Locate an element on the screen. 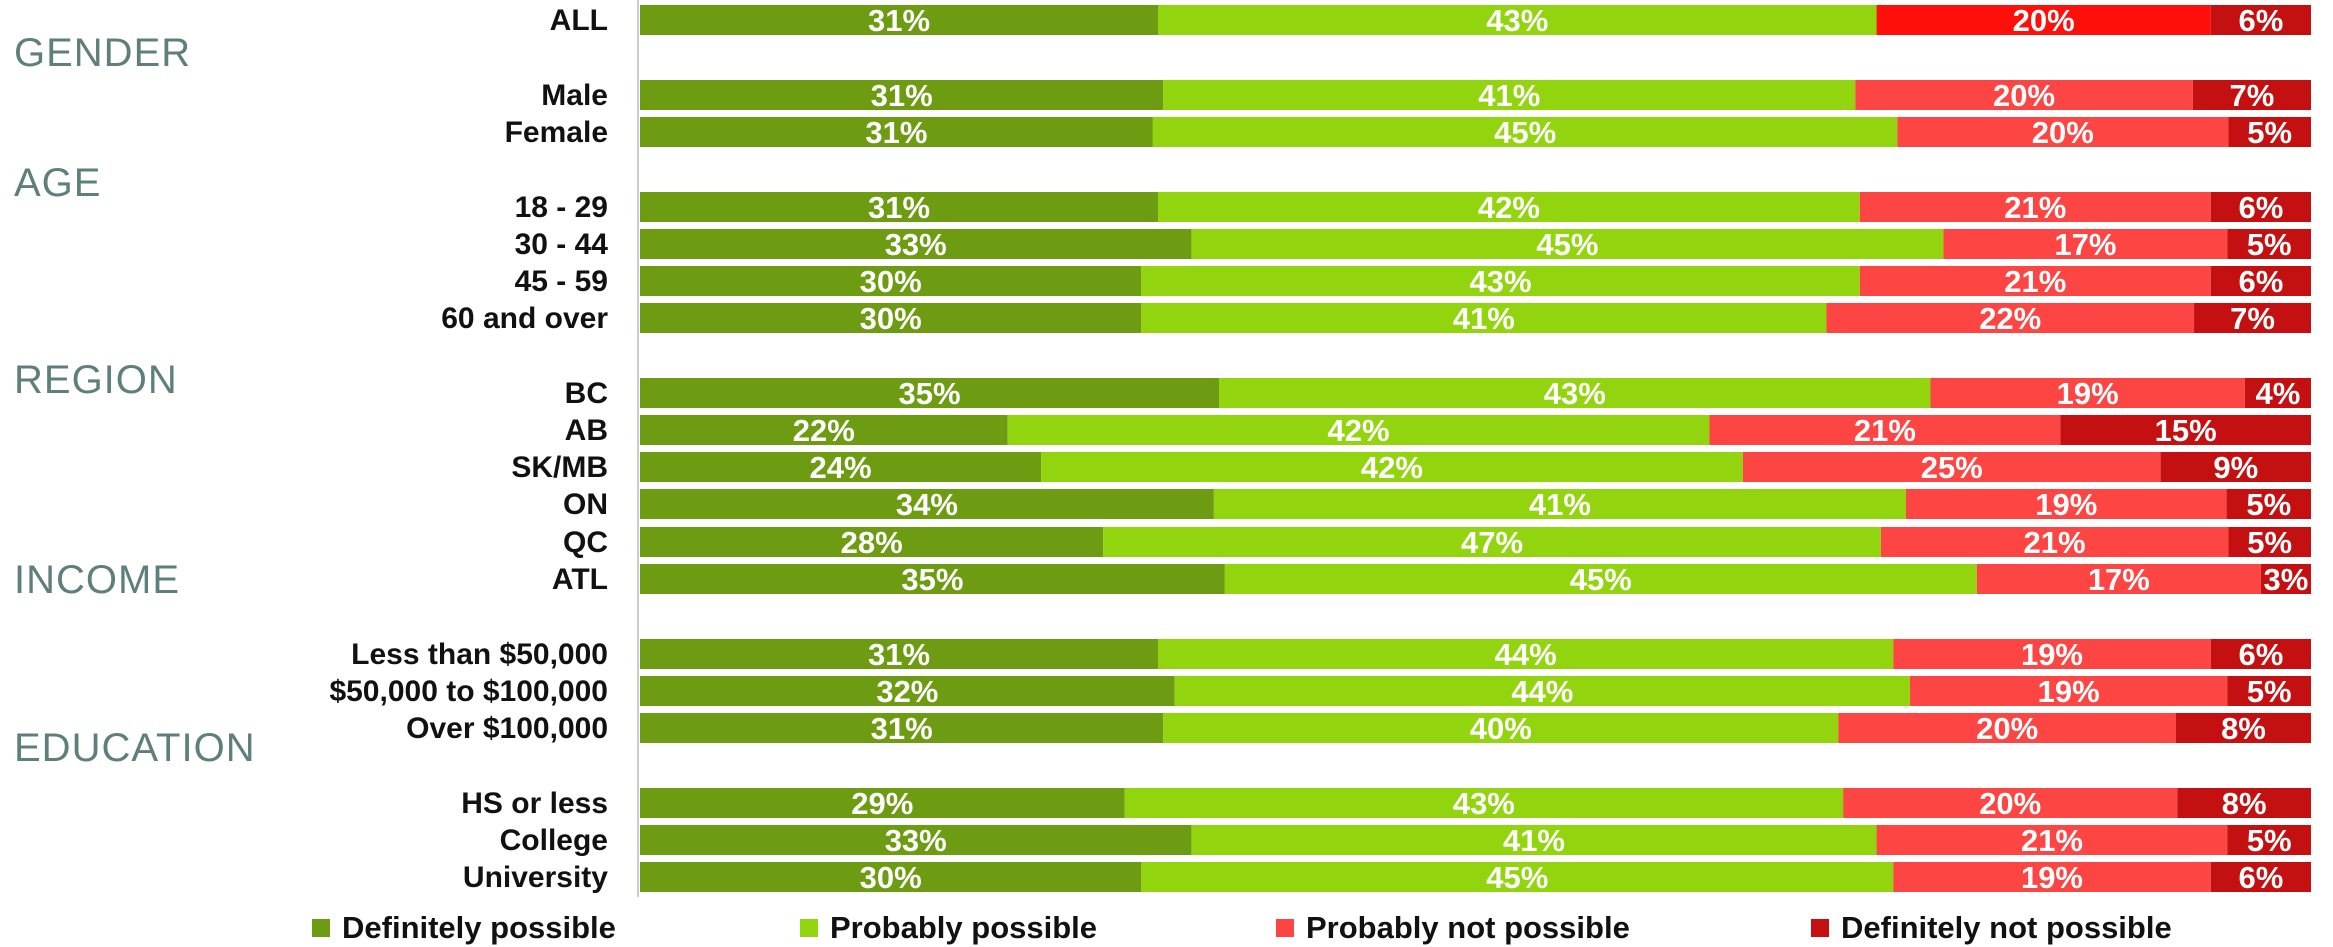  group-label-gender: GENDER is located at coordinates (102, 53).